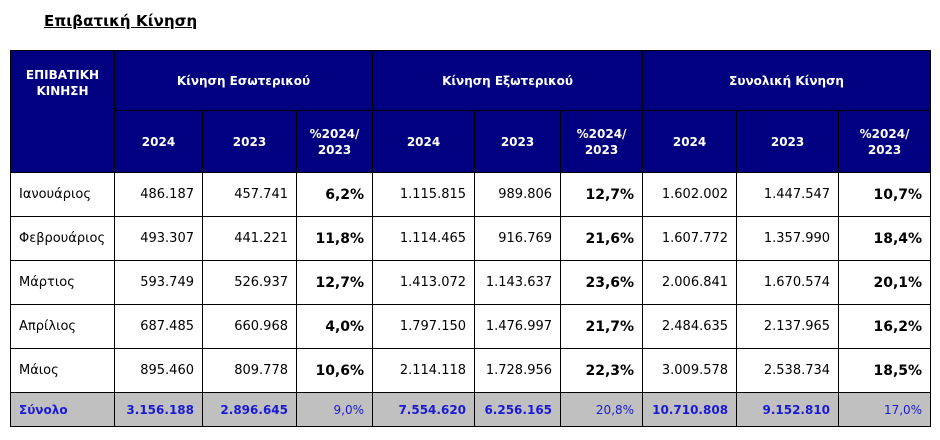 Image resolution: width=940 pixels, height=440 pixels. What do you see at coordinates (334, 238) in the screenshot?
I see `change-cell: 11,8%` at bounding box center [334, 238].